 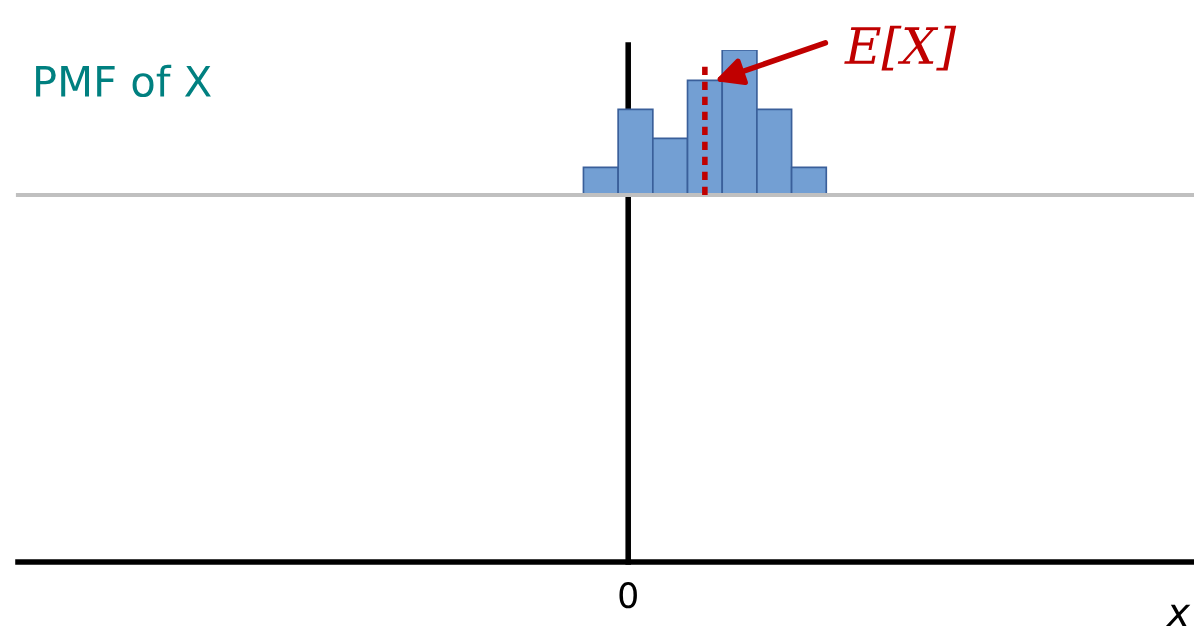 What do you see at coordinates (628, 595) in the screenshot?
I see `text: 0` at bounding box center [628, 595].